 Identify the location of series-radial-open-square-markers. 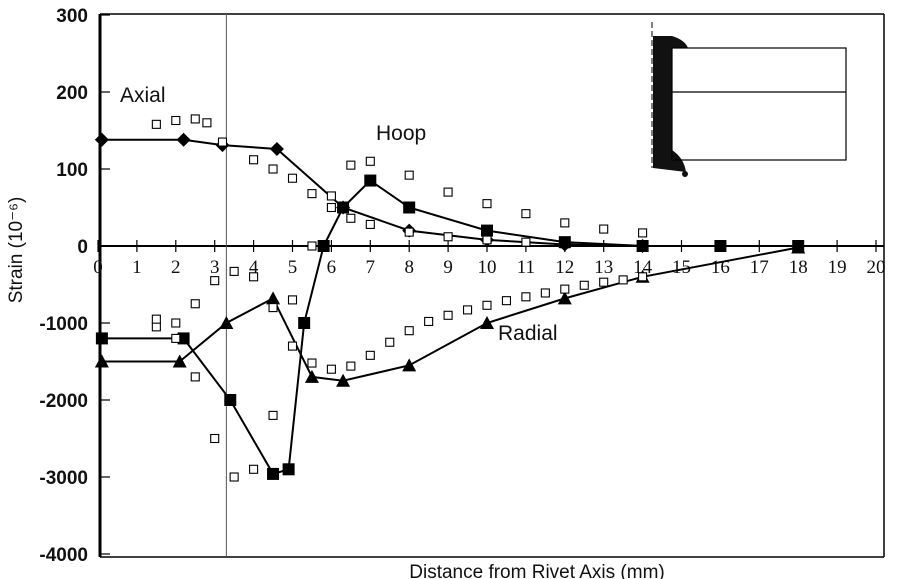
(399, 320).